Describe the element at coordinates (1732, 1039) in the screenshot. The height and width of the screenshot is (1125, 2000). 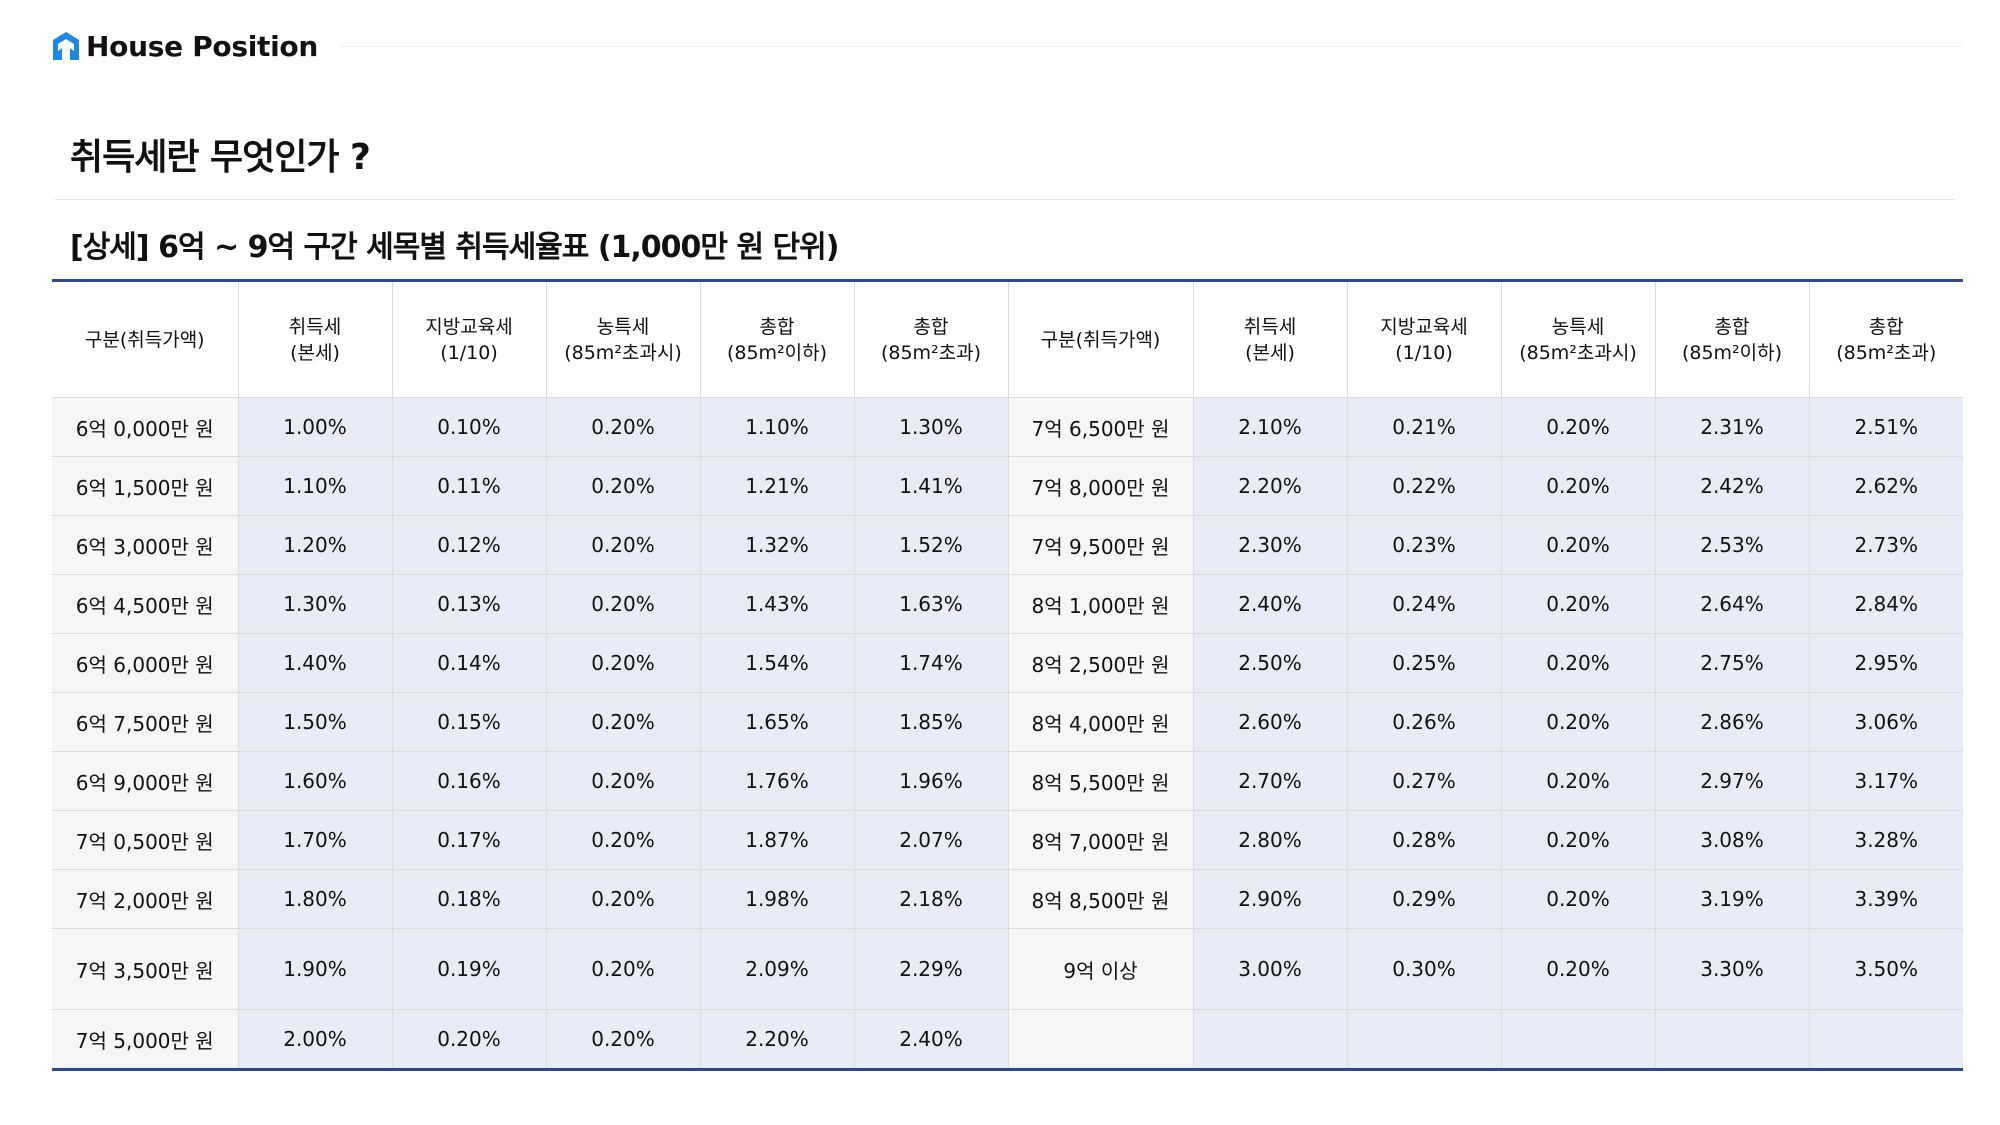
I see `rate-cell` at that location.